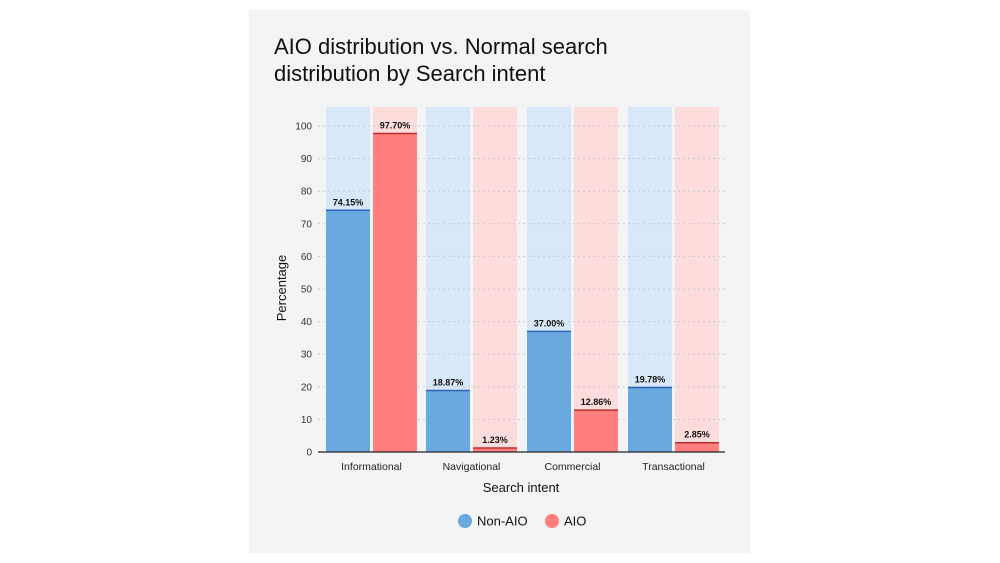 This screenshot has width=1000, height=563. Describe the element at coordinates (448, 421) in the screenshot. I see `bar-non-aio-navigational` at that location.